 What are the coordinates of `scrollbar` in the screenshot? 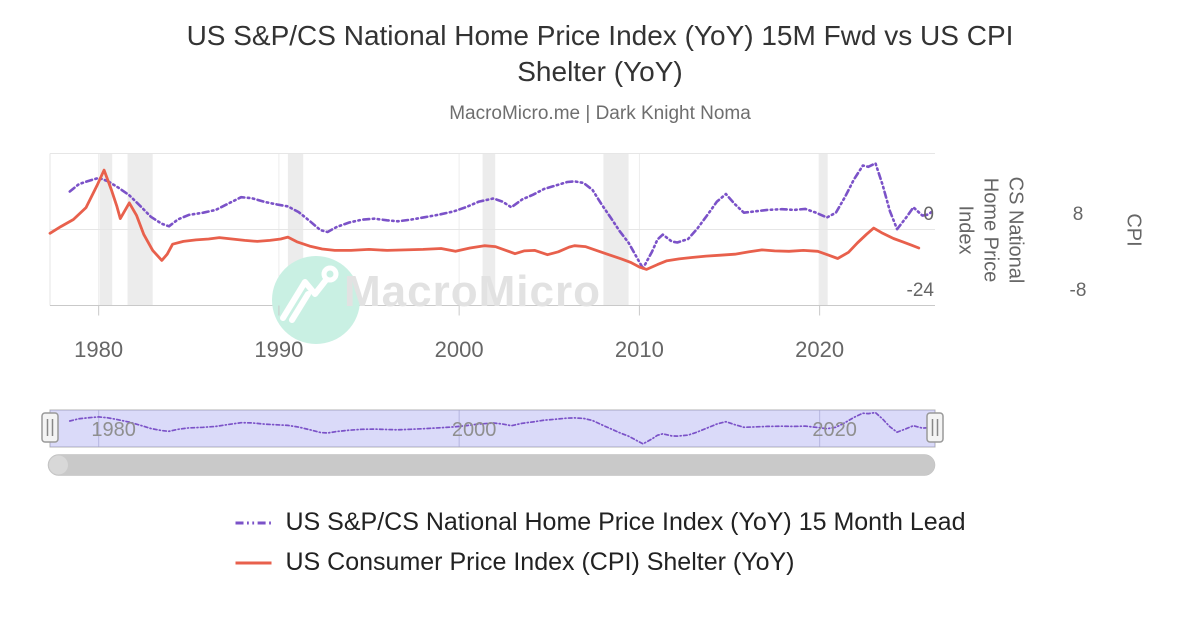 It's located at (491, 465).